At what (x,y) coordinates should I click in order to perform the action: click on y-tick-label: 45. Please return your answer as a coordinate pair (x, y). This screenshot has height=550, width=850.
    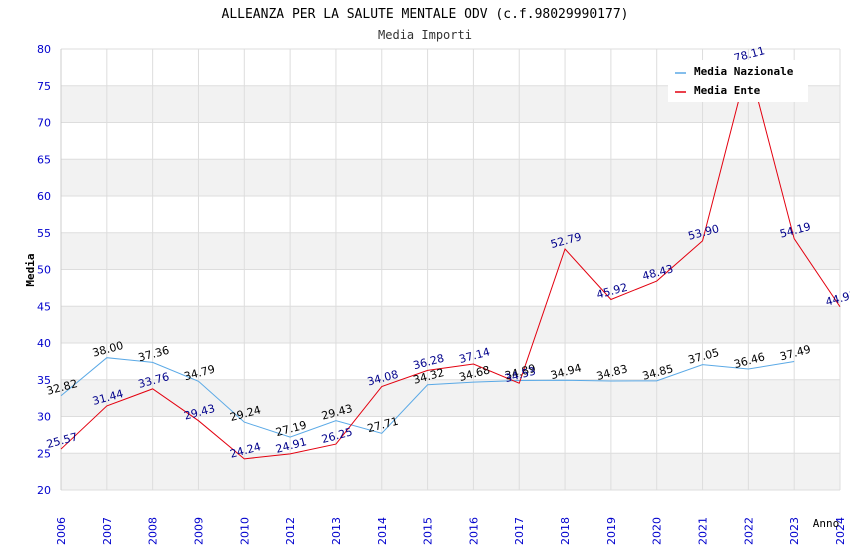
    Looking at the image, I should click on (44, 306).